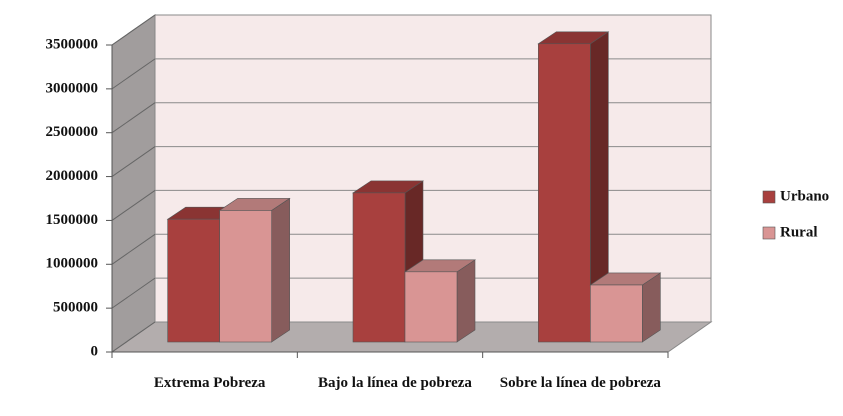  I want to click on x-tick-label: Sobre la línea de pobreza, so click(580, 383).